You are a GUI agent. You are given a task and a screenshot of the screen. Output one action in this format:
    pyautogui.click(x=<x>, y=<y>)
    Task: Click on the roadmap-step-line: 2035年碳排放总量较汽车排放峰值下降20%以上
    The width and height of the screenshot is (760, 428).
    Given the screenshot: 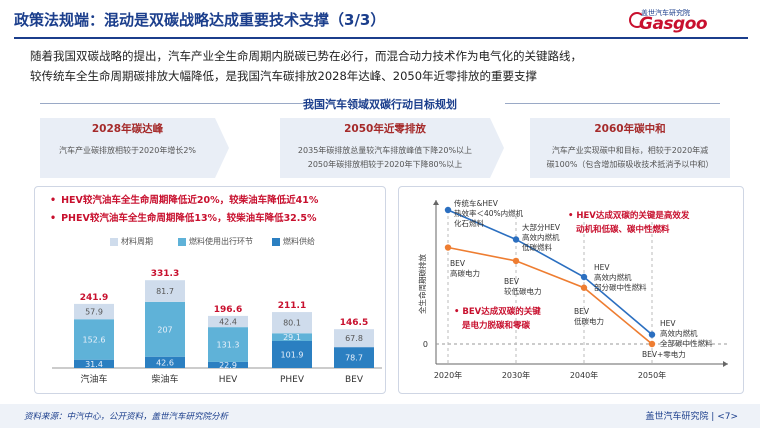 What is the action you would take?
    pyautogui.click(x=385, y=150)
    